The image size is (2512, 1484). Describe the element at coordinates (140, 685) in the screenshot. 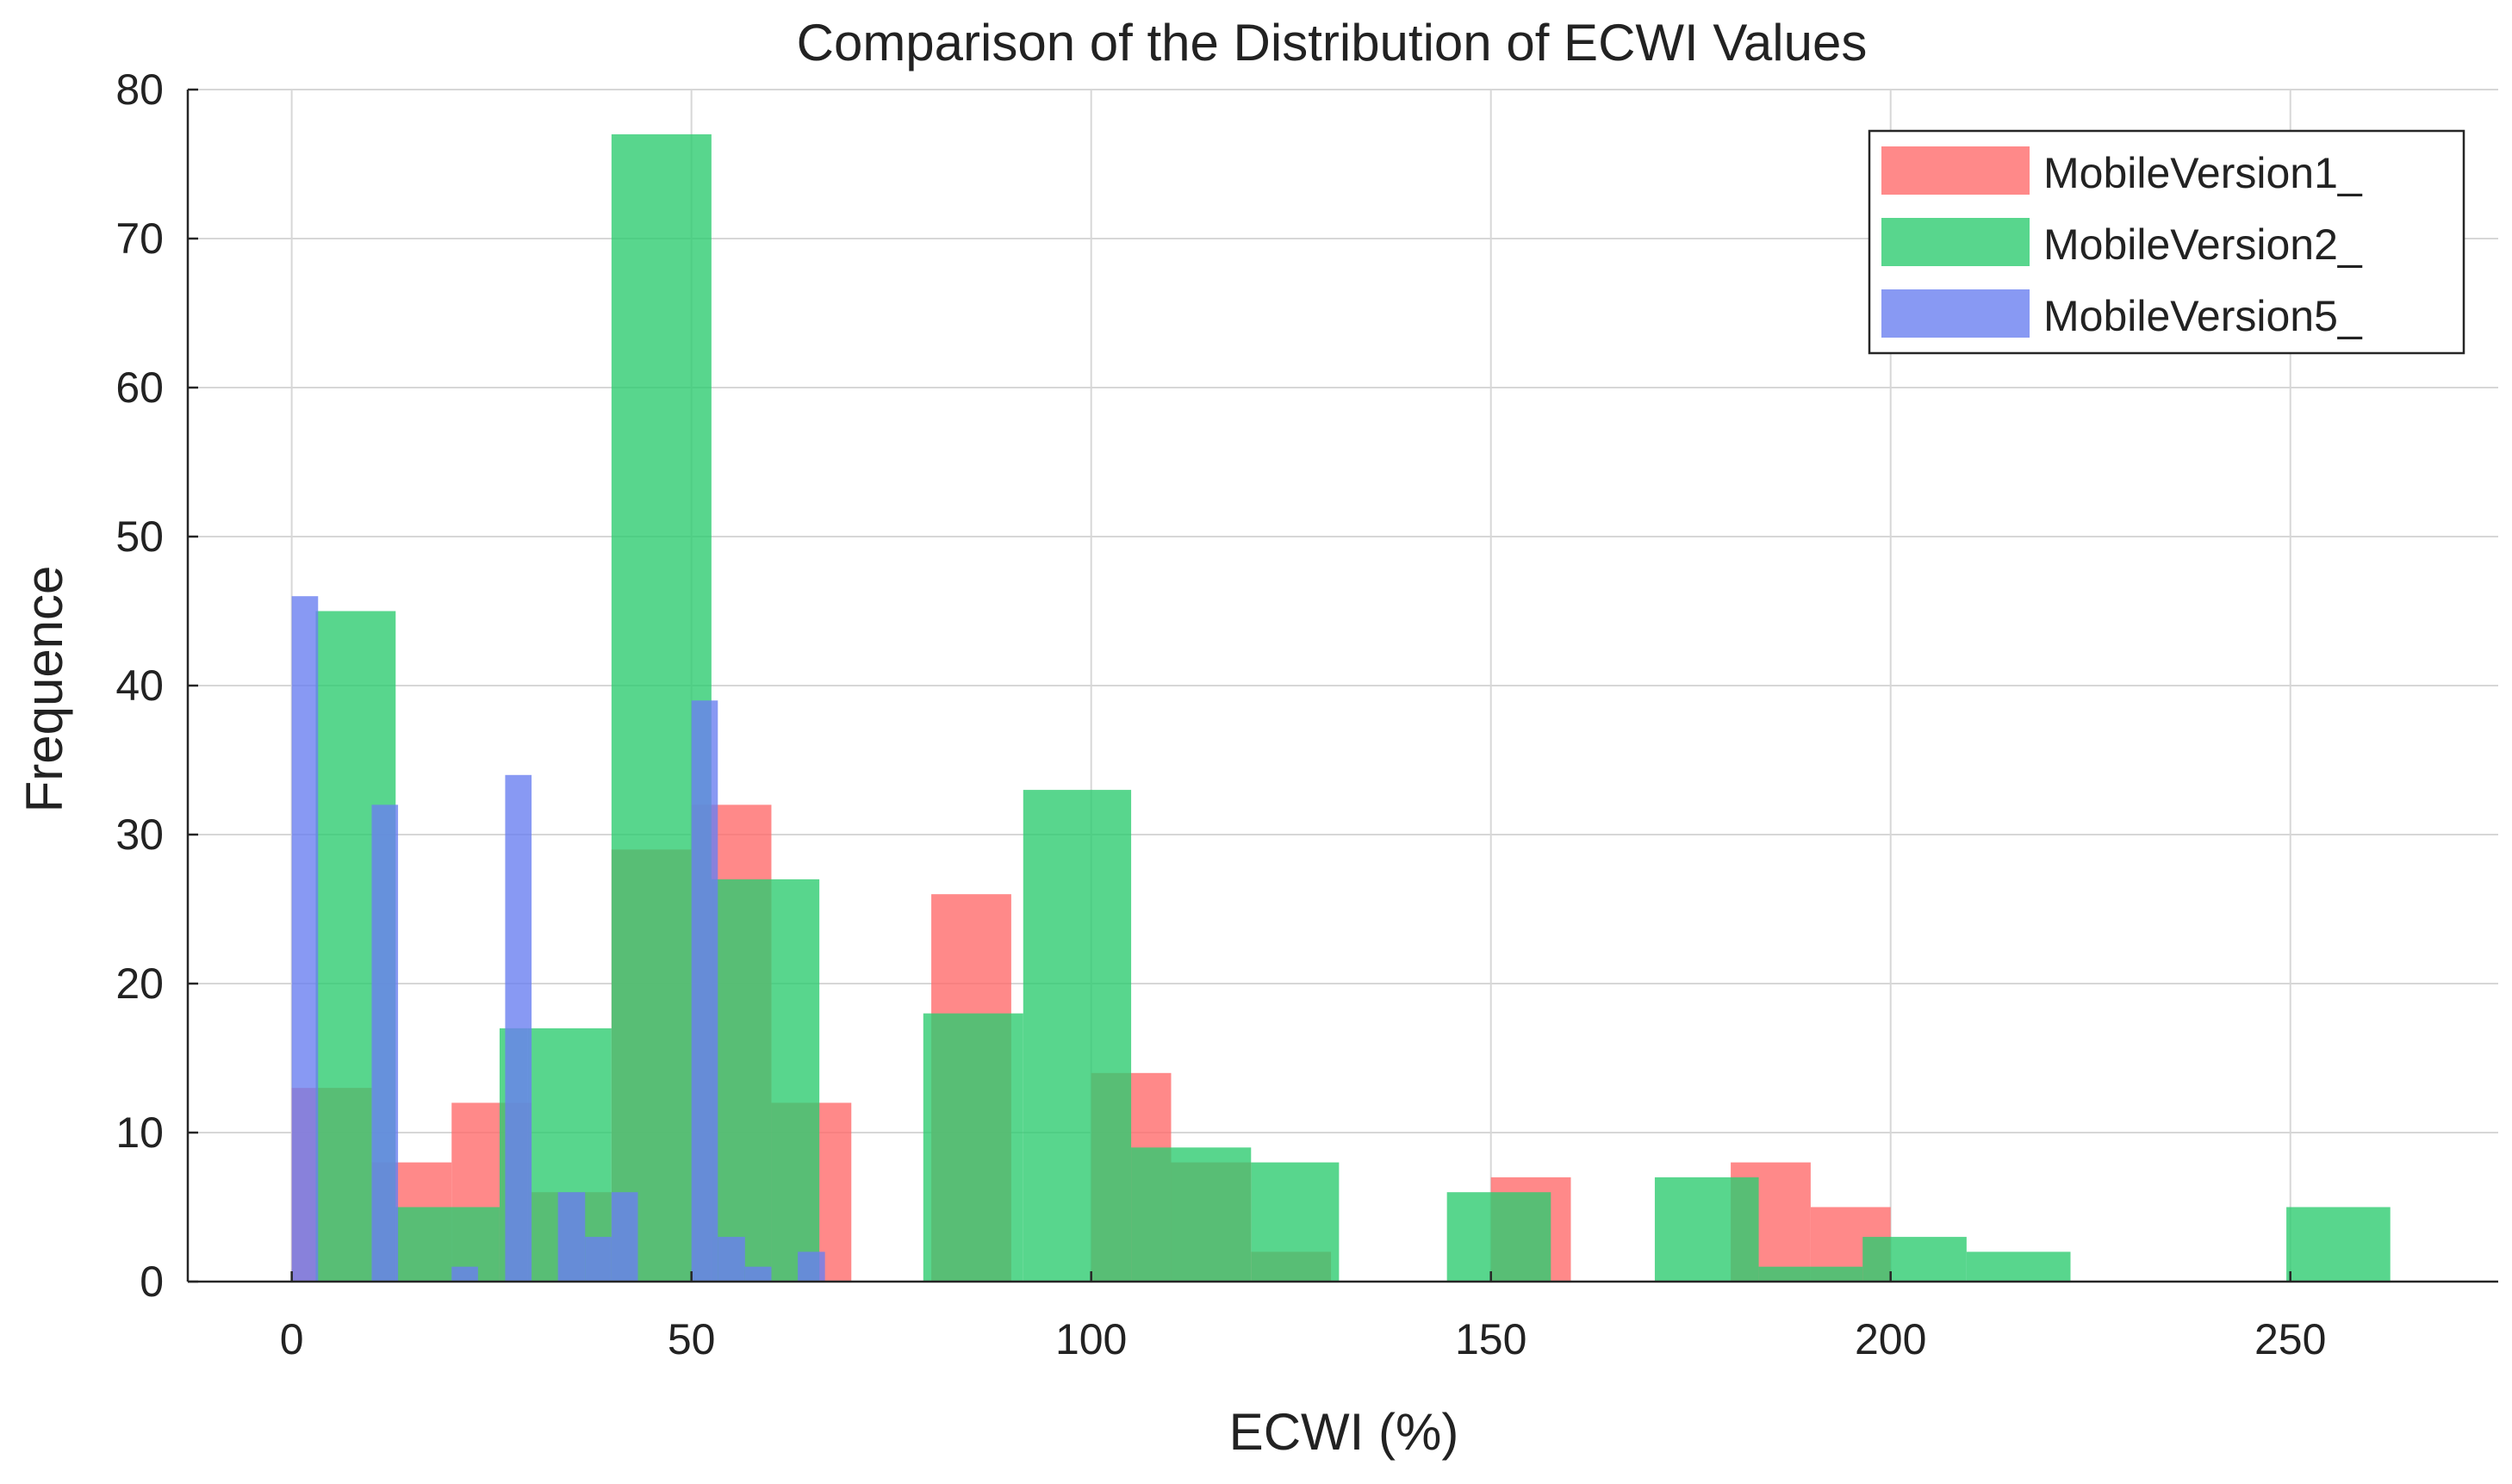

I see `y-tick-label: 40` at that location.